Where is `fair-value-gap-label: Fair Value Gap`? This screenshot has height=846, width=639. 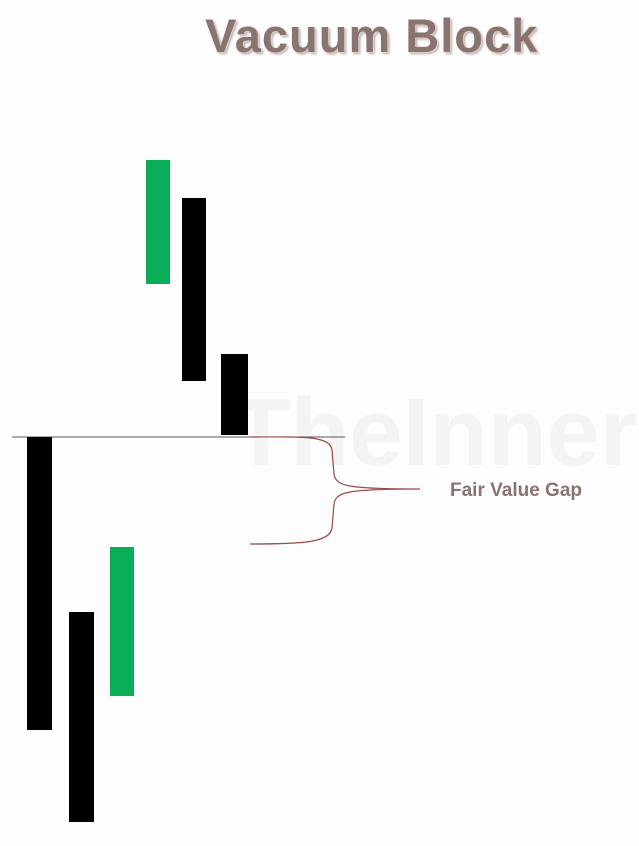 fair-value-gap-label: Fair Value Gap is located at coordinates (516, 490).